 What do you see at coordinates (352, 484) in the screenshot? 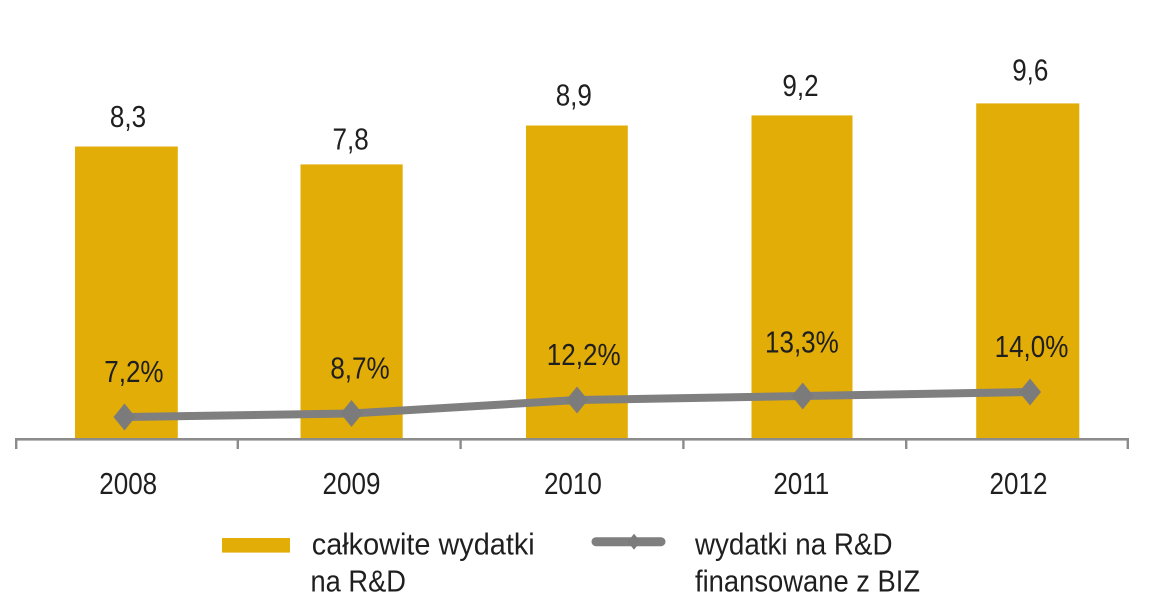
I see `svg-text: 2009` at bounding box center [352, 484].